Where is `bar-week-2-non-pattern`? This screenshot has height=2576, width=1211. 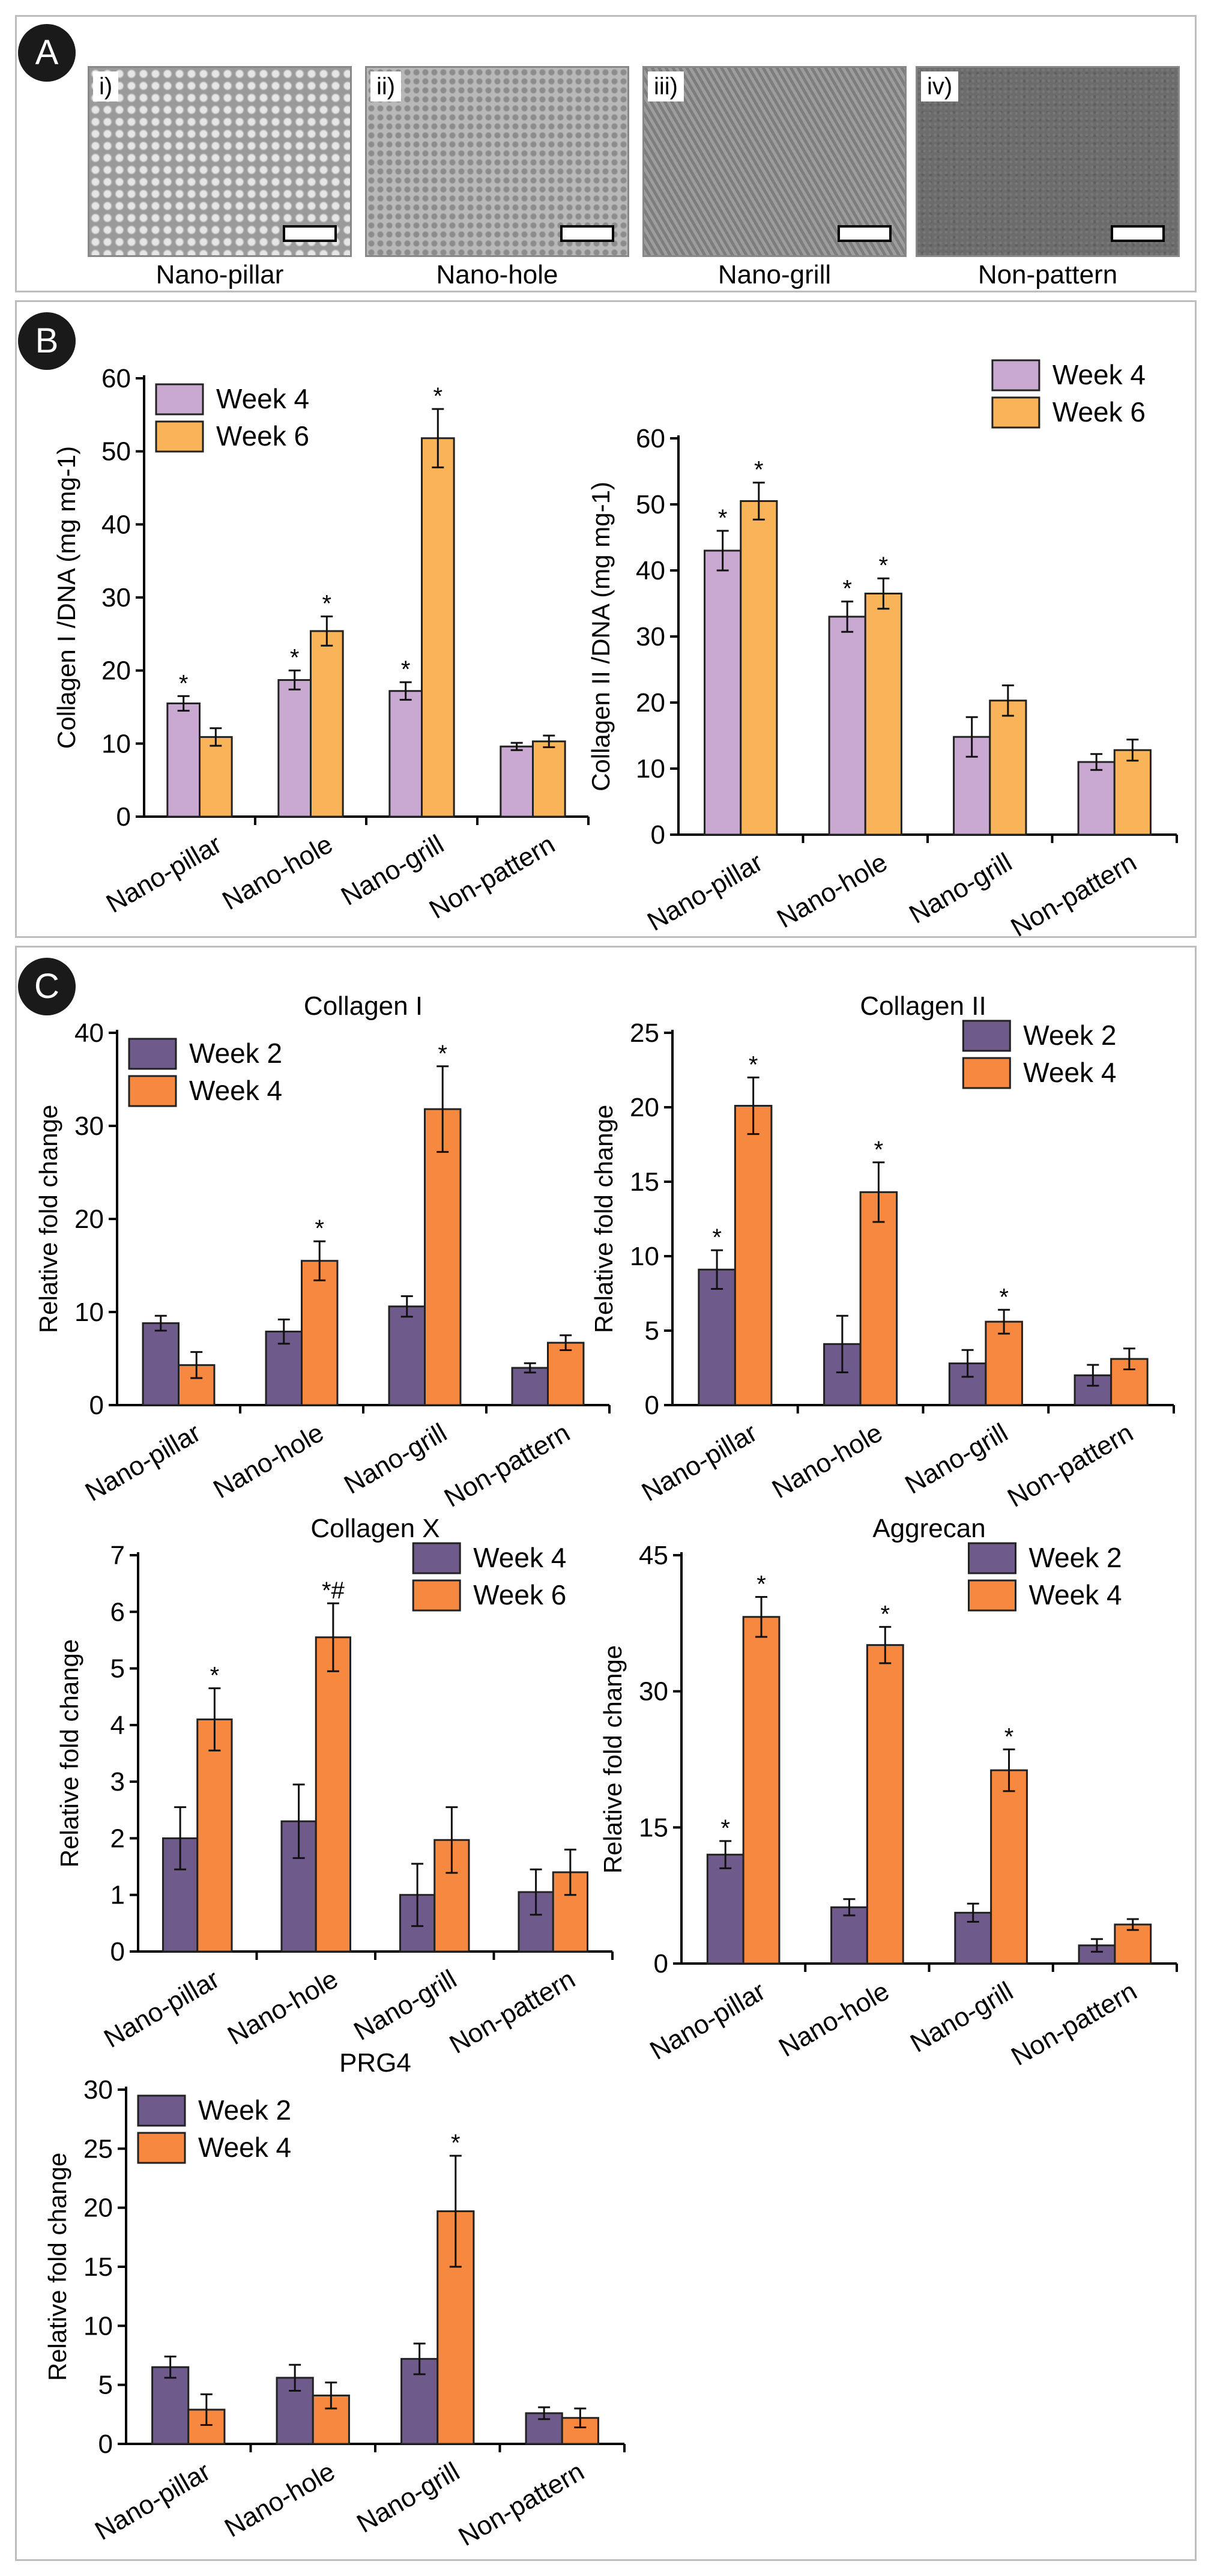
bar-week-2-non-pattern is located at coordinates (530, 1386).